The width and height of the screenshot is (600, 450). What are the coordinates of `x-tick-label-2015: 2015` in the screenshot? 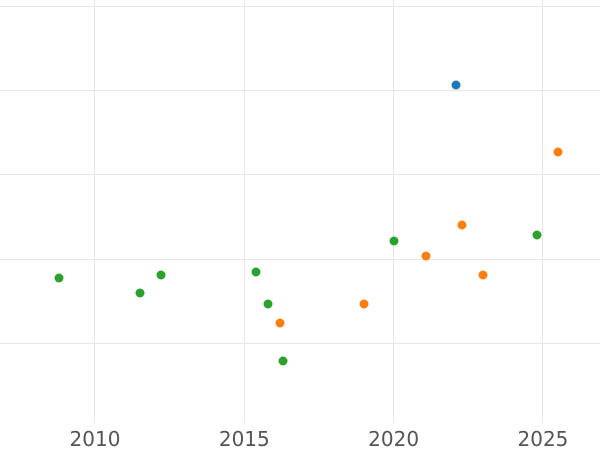 It's located at (244, 438).